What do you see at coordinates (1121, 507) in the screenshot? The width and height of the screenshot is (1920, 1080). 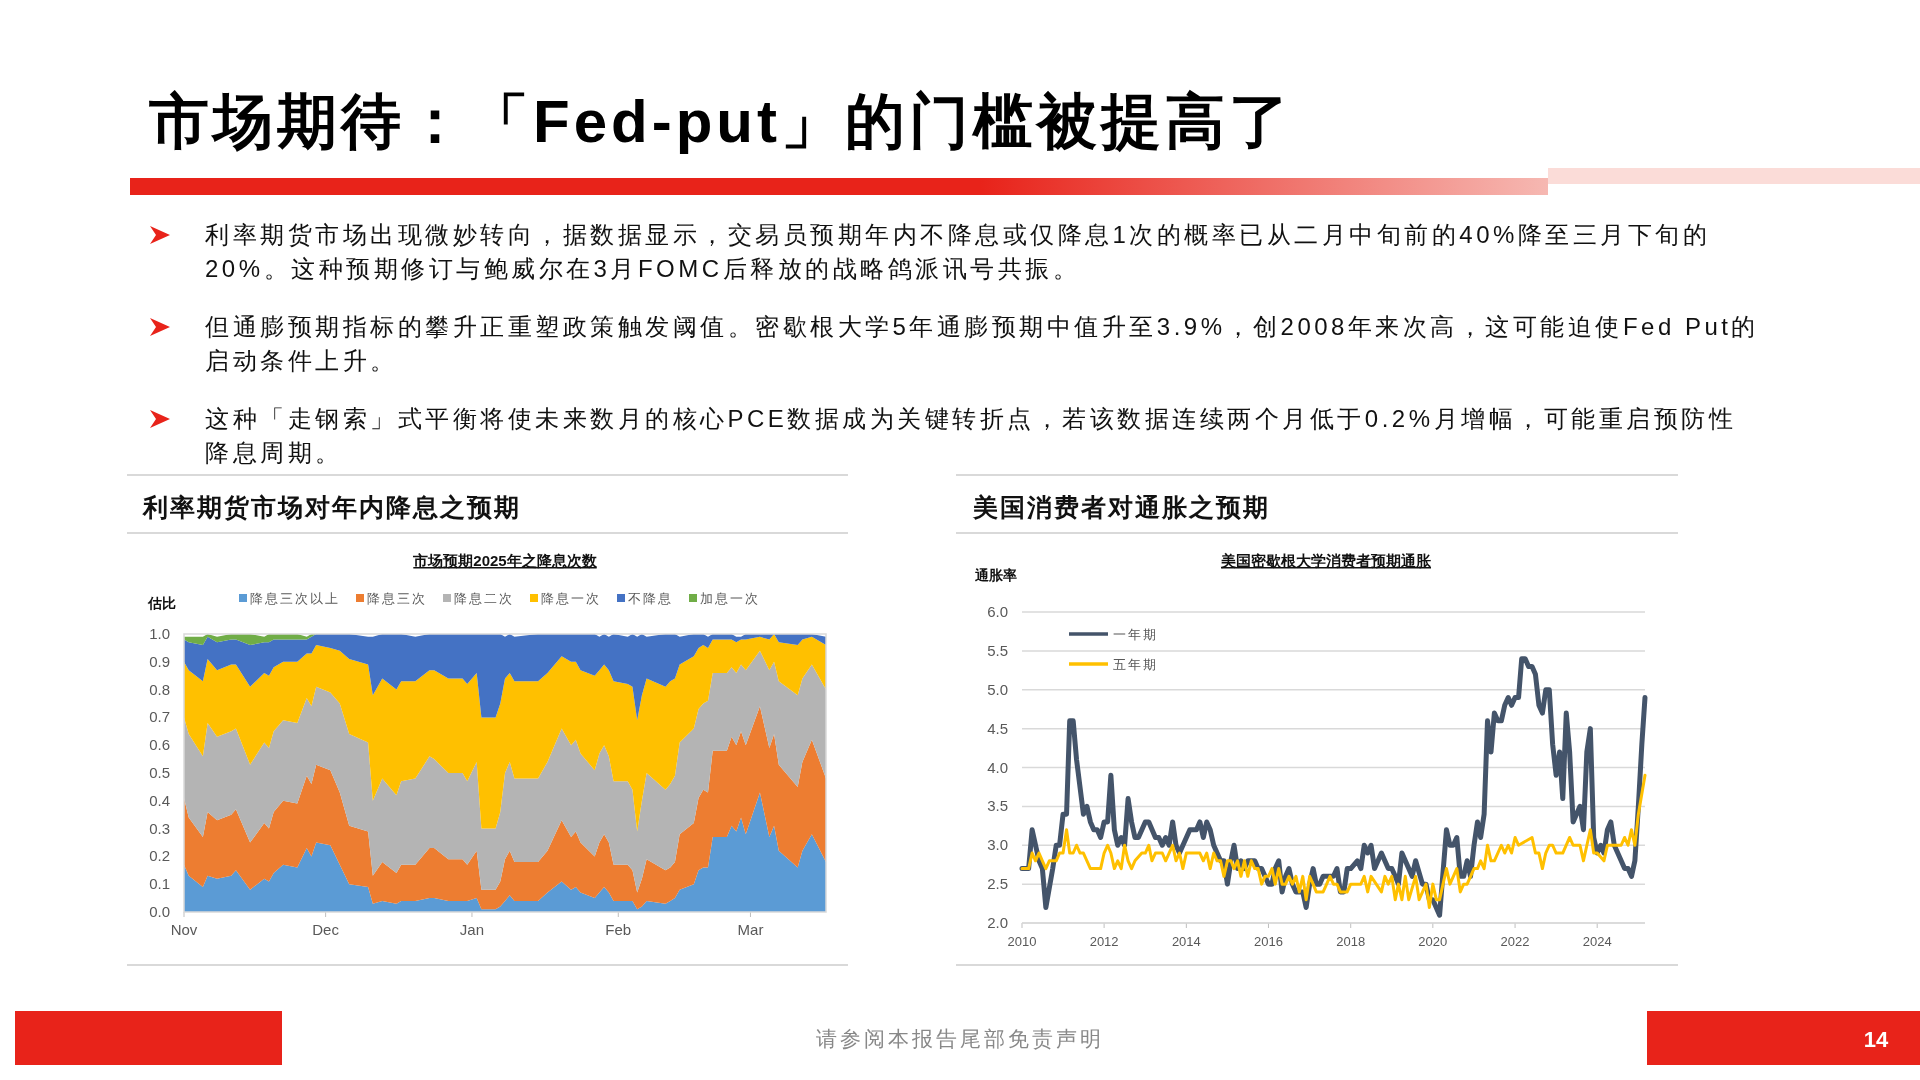 I see `chart-title: 美国消费者对通胀之预期` at bounding box center [1121, 507].